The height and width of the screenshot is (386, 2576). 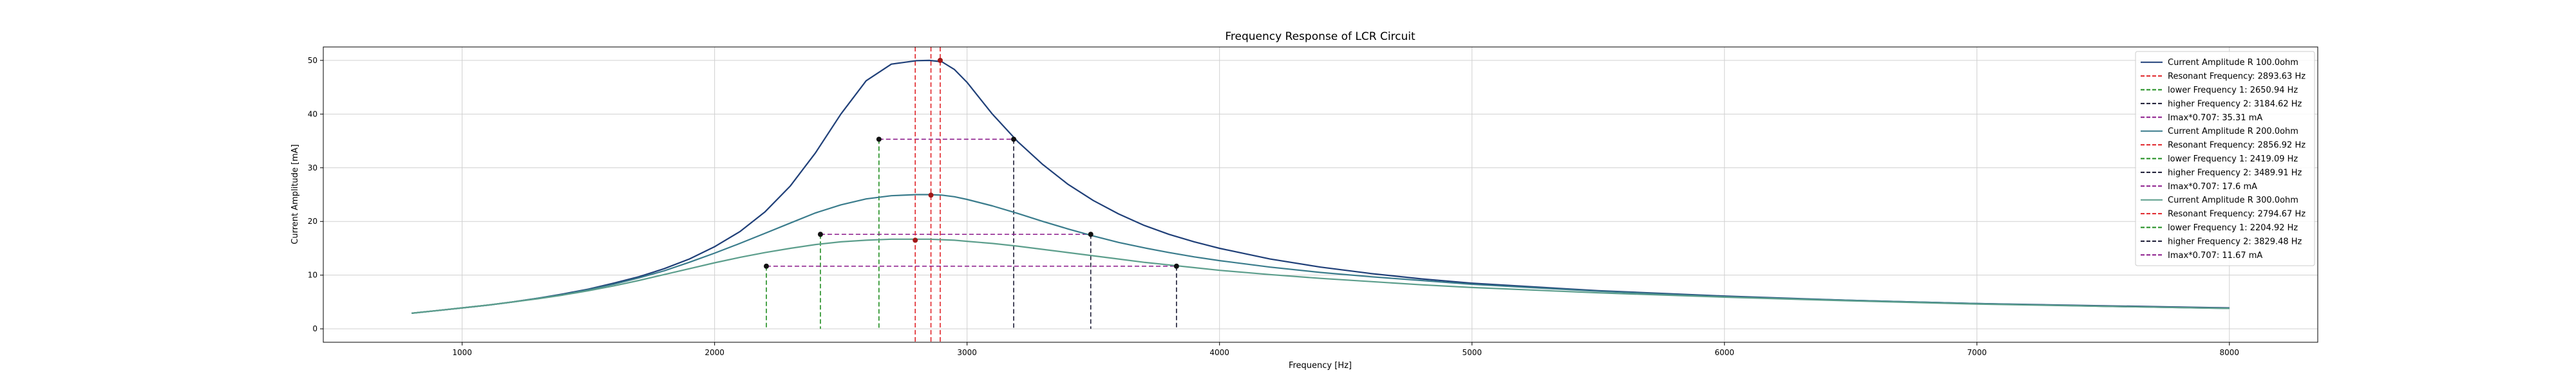 What do you see at coordinates (1472, 352) in the screenshot?
I see `x-tick-label: 5000` at bounding box center [1472, 352].